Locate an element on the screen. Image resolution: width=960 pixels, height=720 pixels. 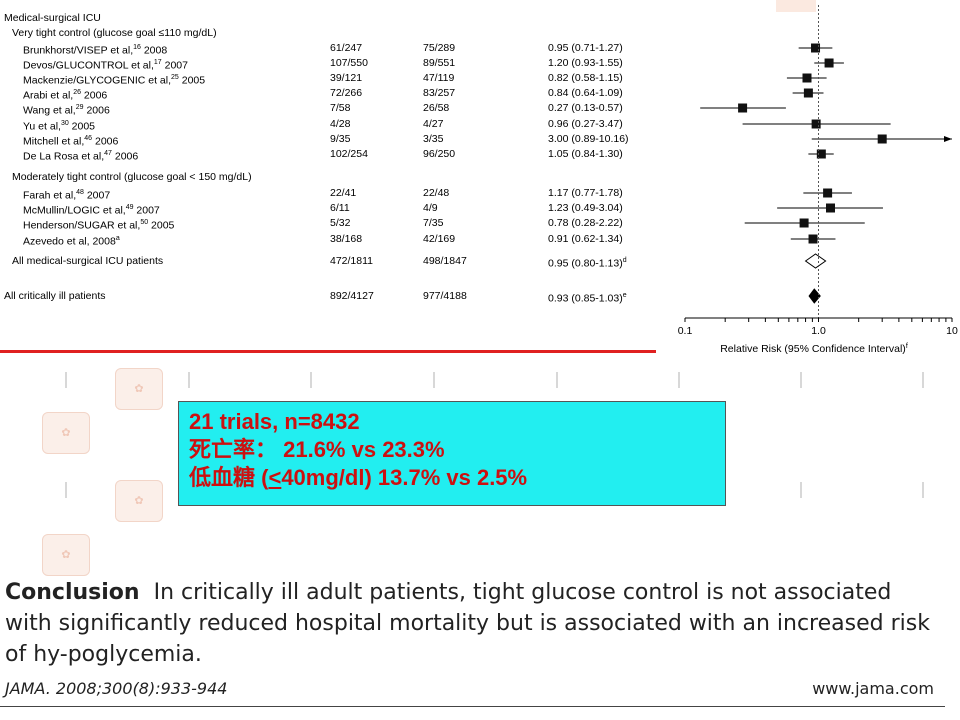
relative-risk-text: 0.84 (0.64-1.09) is located at coordinates (585, 93).